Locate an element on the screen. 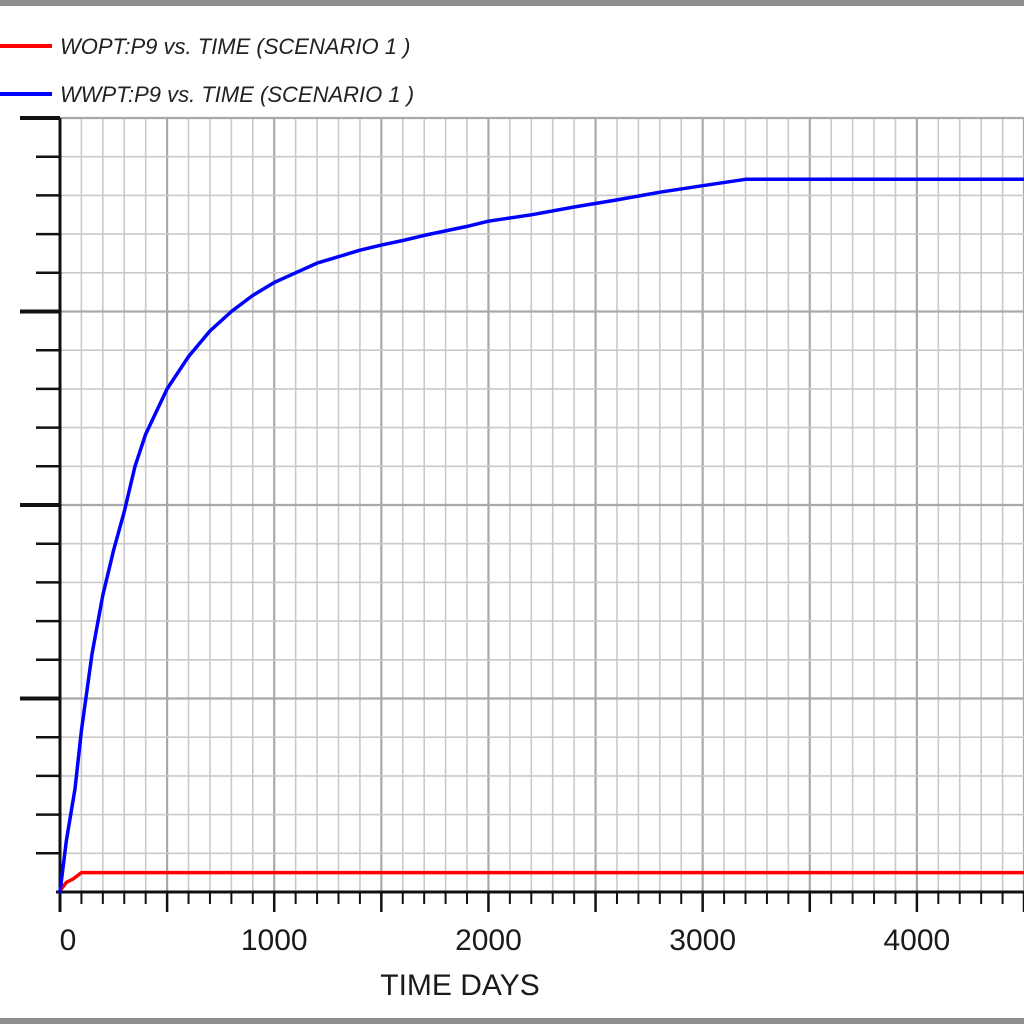  x-tick-label: 4000 is located at coordinates (917, 940).